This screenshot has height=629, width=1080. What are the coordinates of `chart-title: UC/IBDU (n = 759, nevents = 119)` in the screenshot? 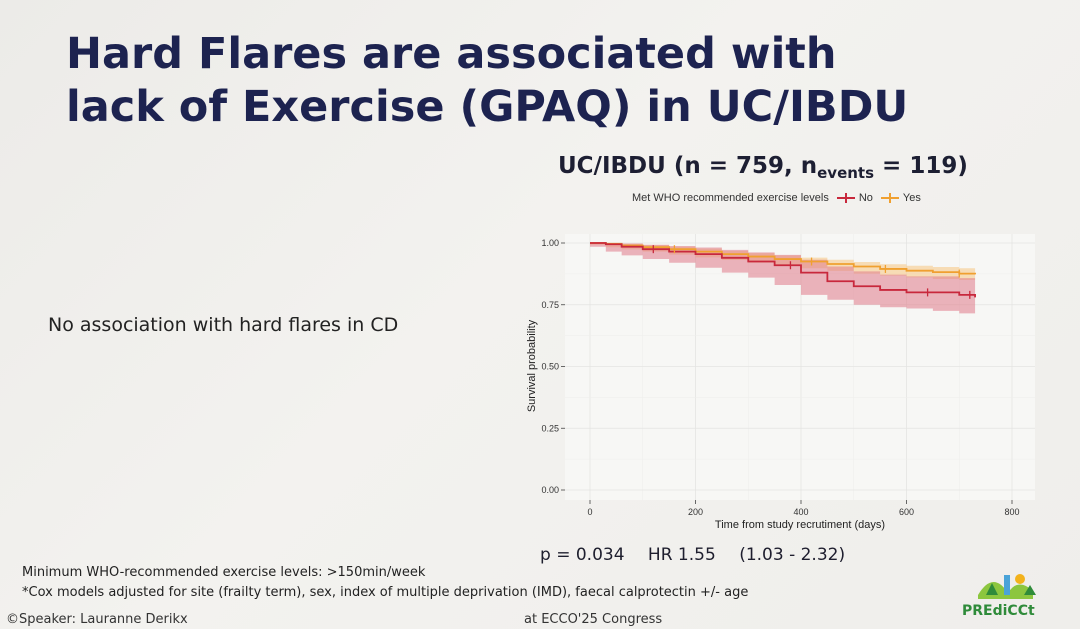 It's located at (763, 167).